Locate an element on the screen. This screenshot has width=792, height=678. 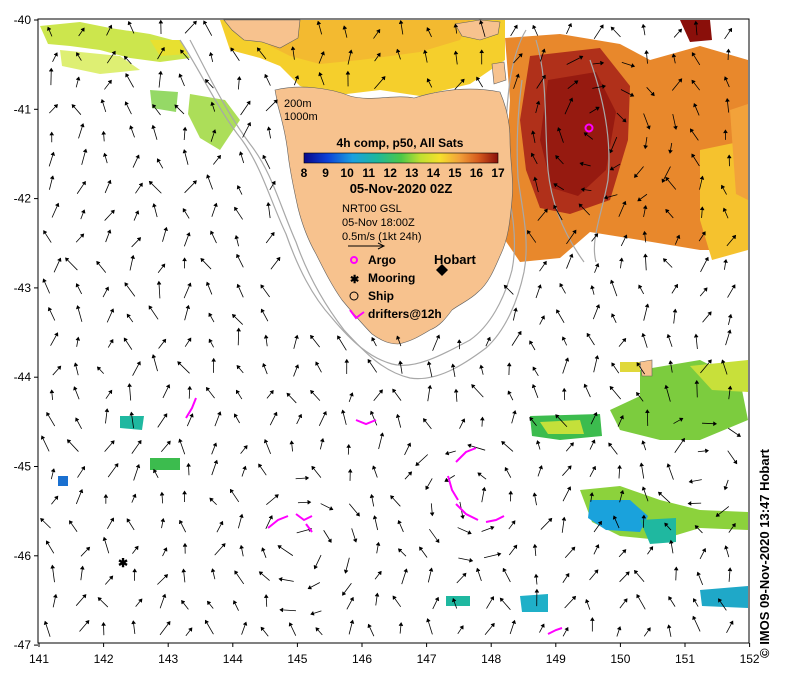
lat-tick-label: -40 is located at coordinates (23, 20).